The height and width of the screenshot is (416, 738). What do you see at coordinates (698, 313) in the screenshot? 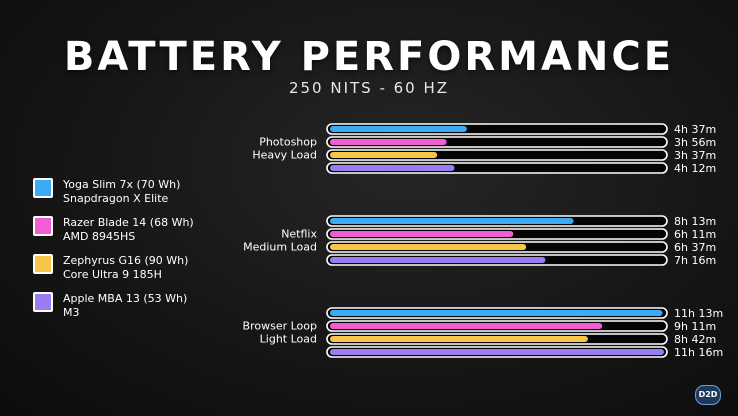
I see `value-label: 11h 13m` at bounding box center [698, 313].